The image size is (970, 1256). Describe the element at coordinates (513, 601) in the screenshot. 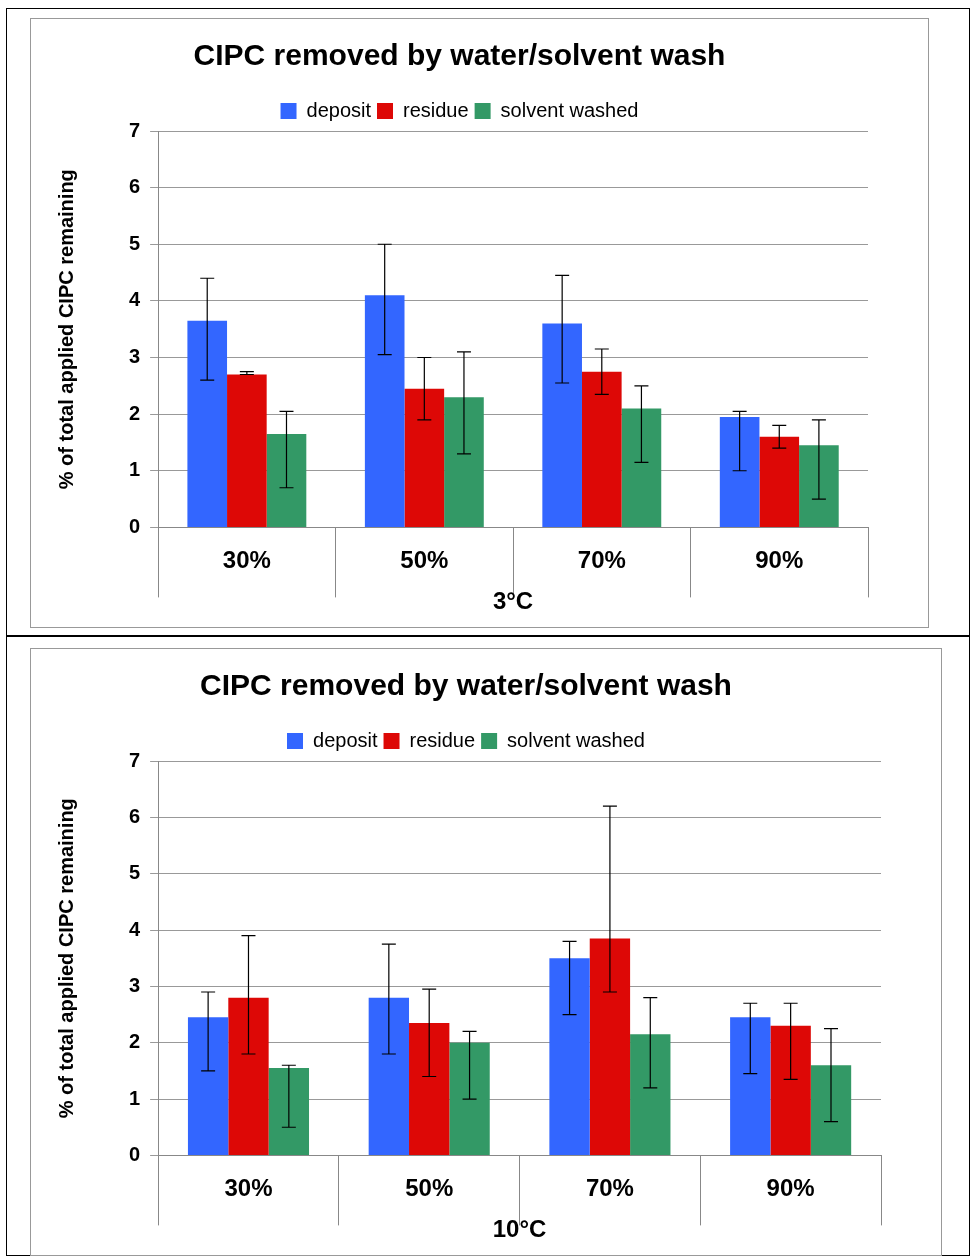

I see `x-axis-title: 3°C` at that location.